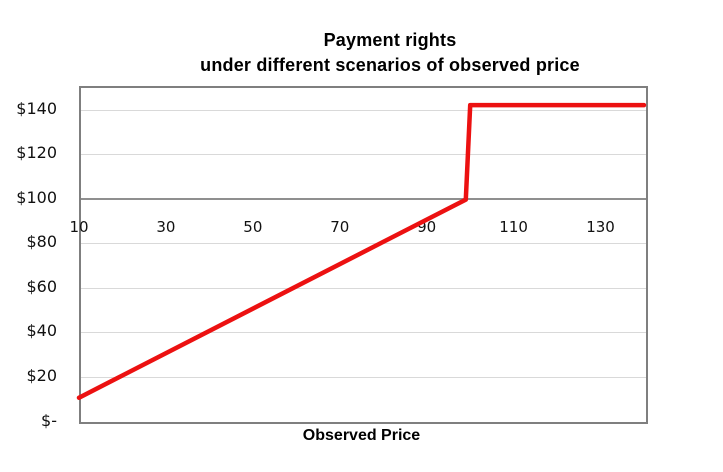 The width and height of the screenshot is (723, 472). Describe the element at coordinates (41, 375) in the screenshot. I see `y-tick-label: $20` at that location.